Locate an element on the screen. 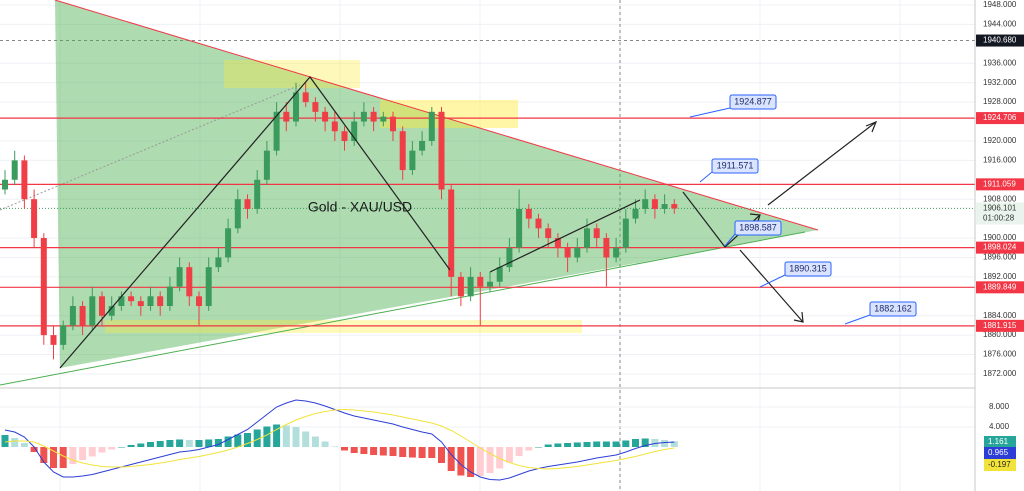 Image resolution: width=1024 pixels, height=491 pixels. y-tick-label: 1908.000 is located at coordinates (1000, 198).